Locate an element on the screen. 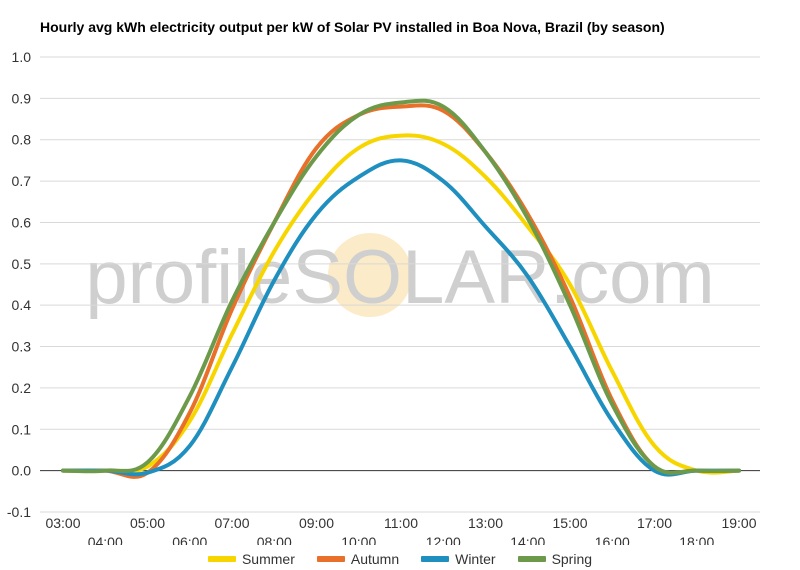 This screenshot has height=570, width=800. watermark-text: profileSOLAR.com is located at coordinates (399, 277).